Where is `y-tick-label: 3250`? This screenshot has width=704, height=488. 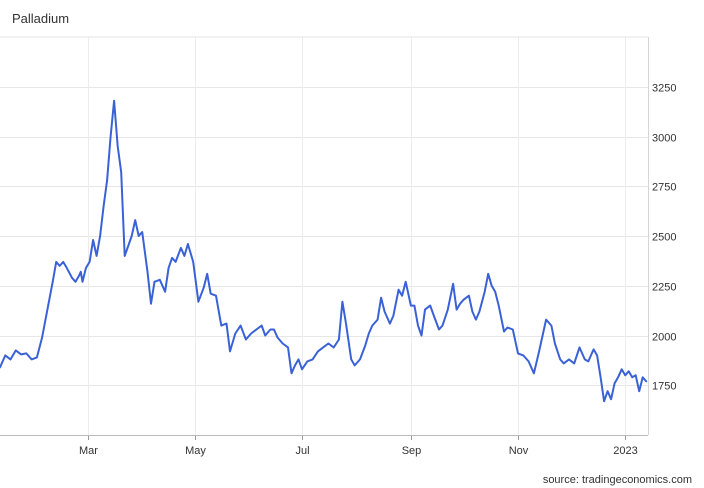
y-tick-label: 3250 is located at coordinates (664, 89).